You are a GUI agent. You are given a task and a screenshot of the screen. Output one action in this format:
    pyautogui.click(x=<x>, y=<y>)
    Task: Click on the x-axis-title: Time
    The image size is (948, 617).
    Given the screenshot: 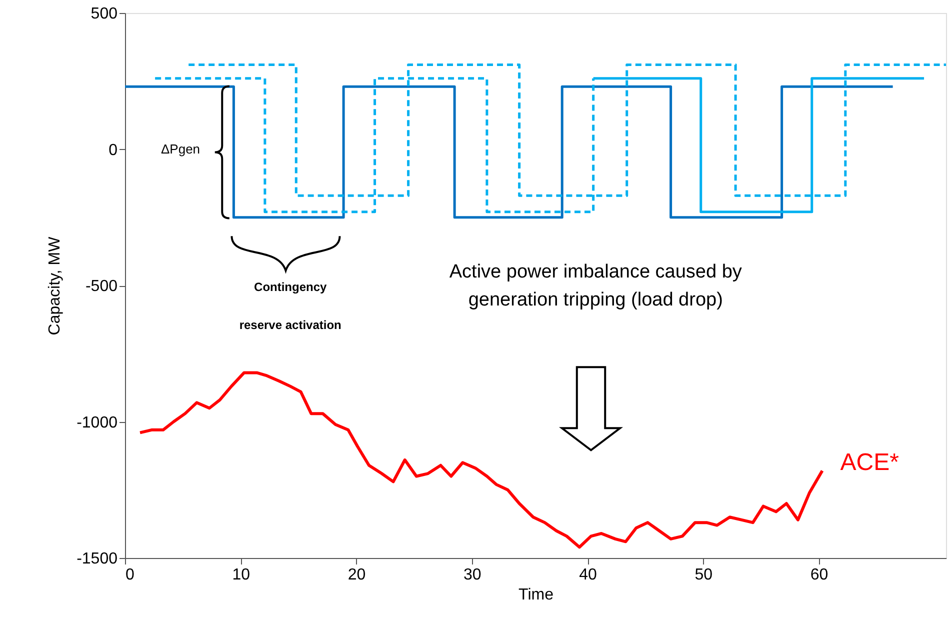 What is the action you would take?
    pyautogui.click(x=536, y=595)
    